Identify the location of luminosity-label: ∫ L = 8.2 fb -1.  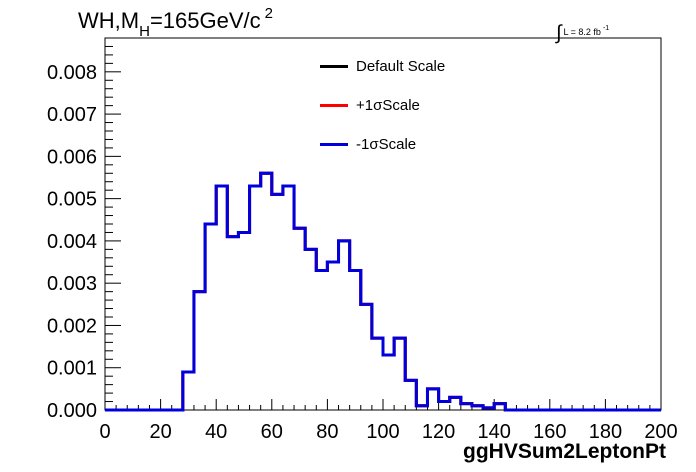
(583, 31).